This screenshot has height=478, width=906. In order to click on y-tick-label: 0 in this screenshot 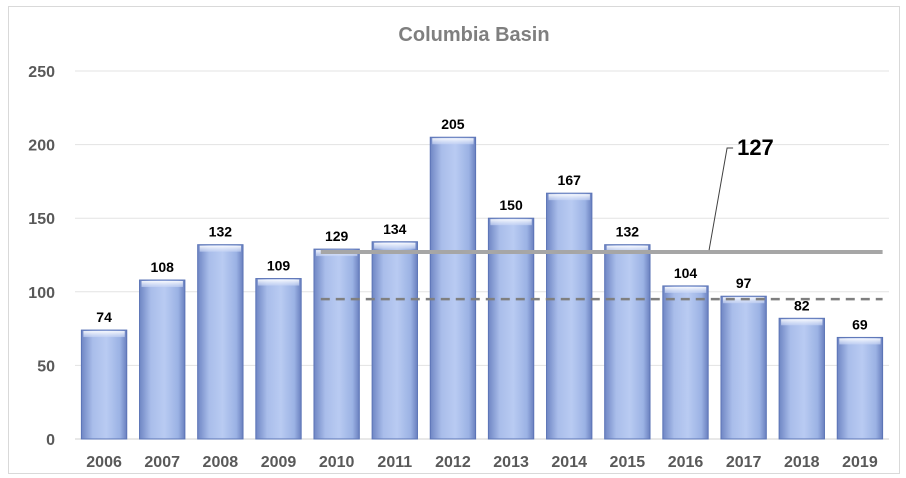, I will do `click(50, 440)`.